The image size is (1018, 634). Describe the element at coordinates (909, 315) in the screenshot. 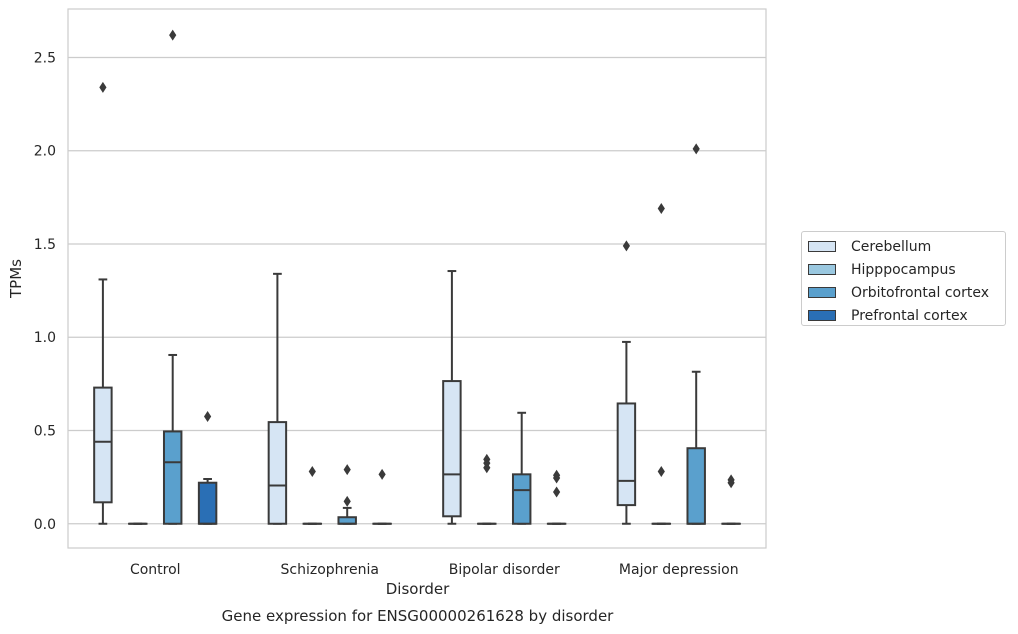

I see `legend-label: Prefrontal cortex` at that location.